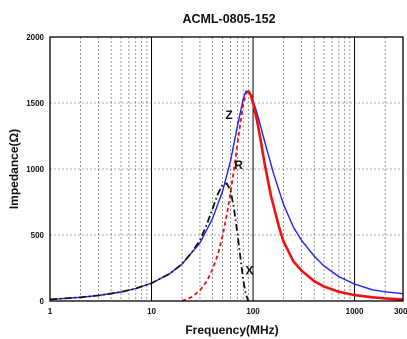 The width and height of the screenshot is (407, 339). I want to click on series-x-label: X, so click(249, 271).